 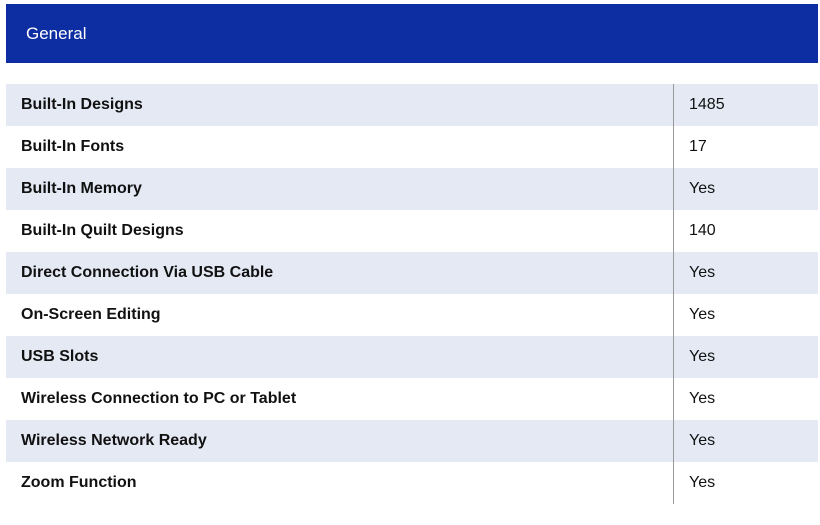 I want to click on spec-value: 1485, so click(x=745, y=105).